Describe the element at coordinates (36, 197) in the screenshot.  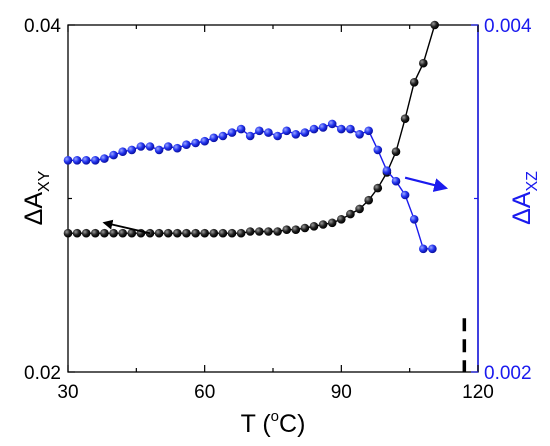
I see `y-left-axis-title: ΔAXY` at that location.